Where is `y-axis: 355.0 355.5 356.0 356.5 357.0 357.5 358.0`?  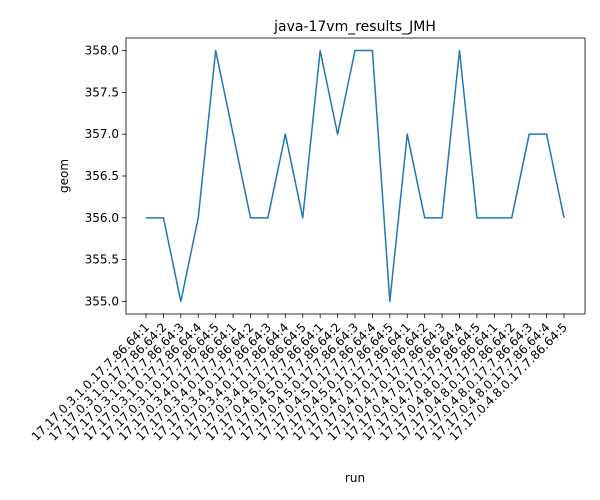 y-axis: 355.0 355.5 356.0 356.5 357.0 357.5 358.0 is located at coordinates (105, 176).